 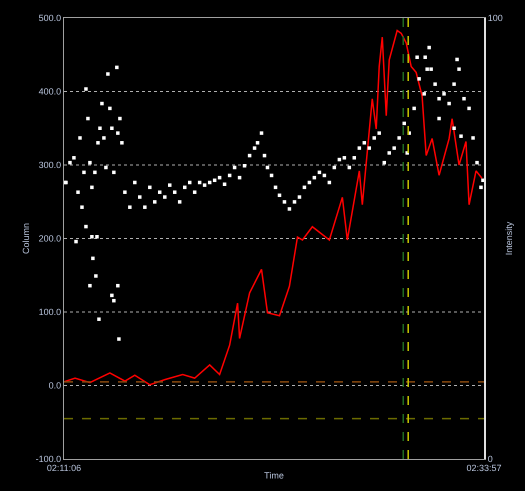 I want to click on x-tick-label: 02:33:57, so click(x=484, y=467).